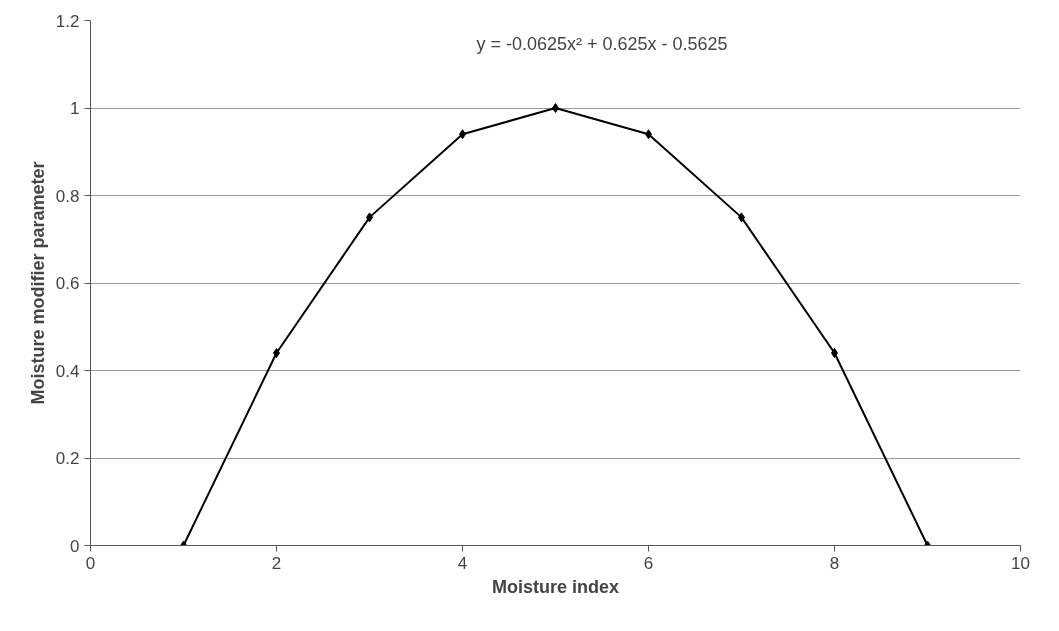 This screenshot has width=1059, height=631. What do you see at coordinates (75, 546) in the screenshot?
I see `y-tick-label: 0` at bounding box center [75, 546].